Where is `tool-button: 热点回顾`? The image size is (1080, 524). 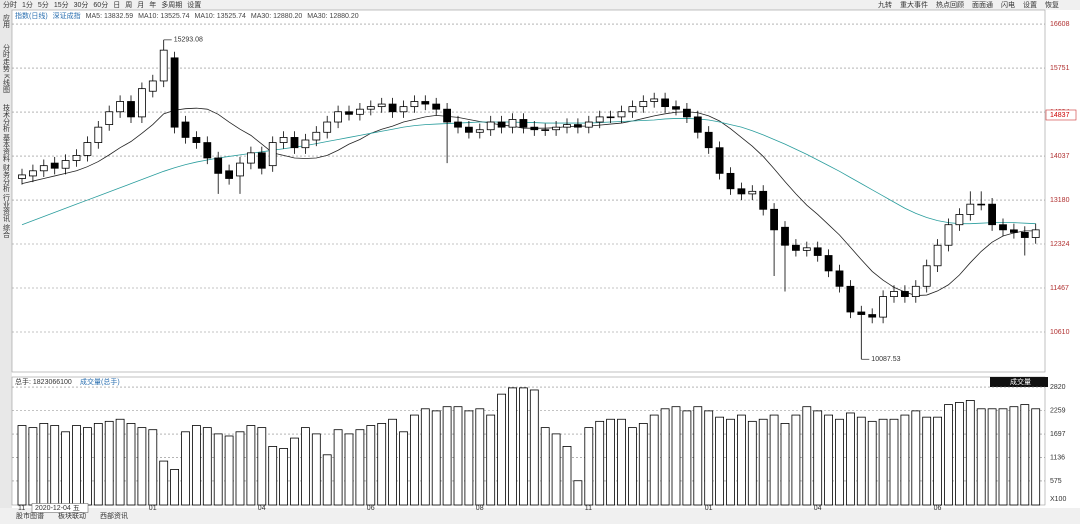
tool-button: 热点回顾 is located at coordinates (950, 4).